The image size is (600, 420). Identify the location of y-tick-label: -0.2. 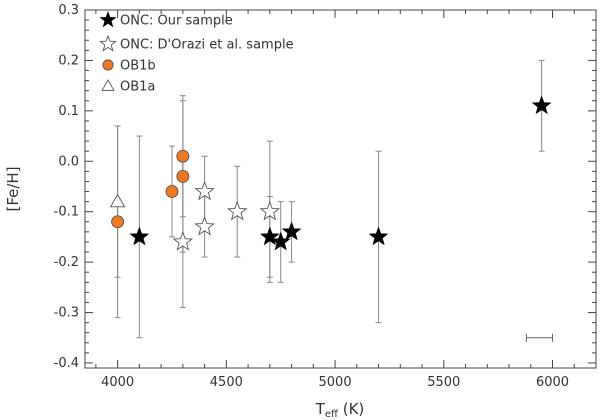
(66, 262).